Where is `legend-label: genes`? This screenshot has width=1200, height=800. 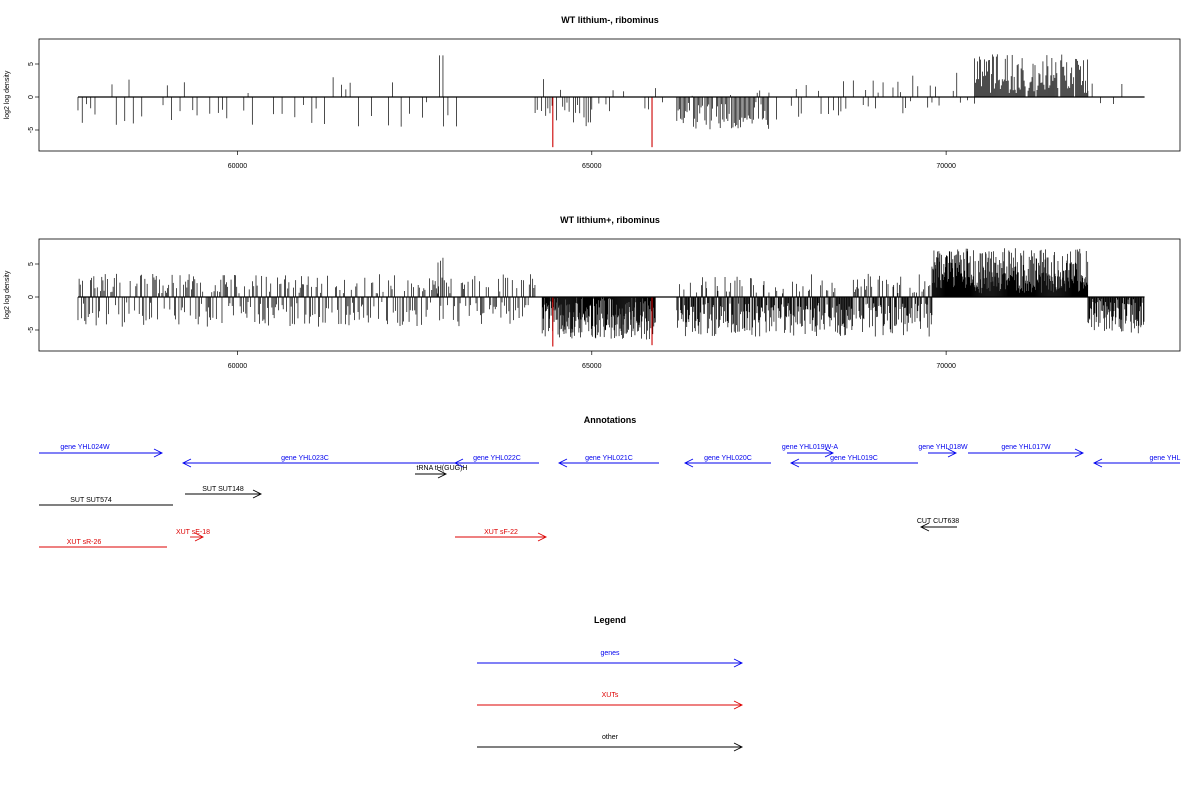 legend-label: genes is located at coordinates (610, 653).